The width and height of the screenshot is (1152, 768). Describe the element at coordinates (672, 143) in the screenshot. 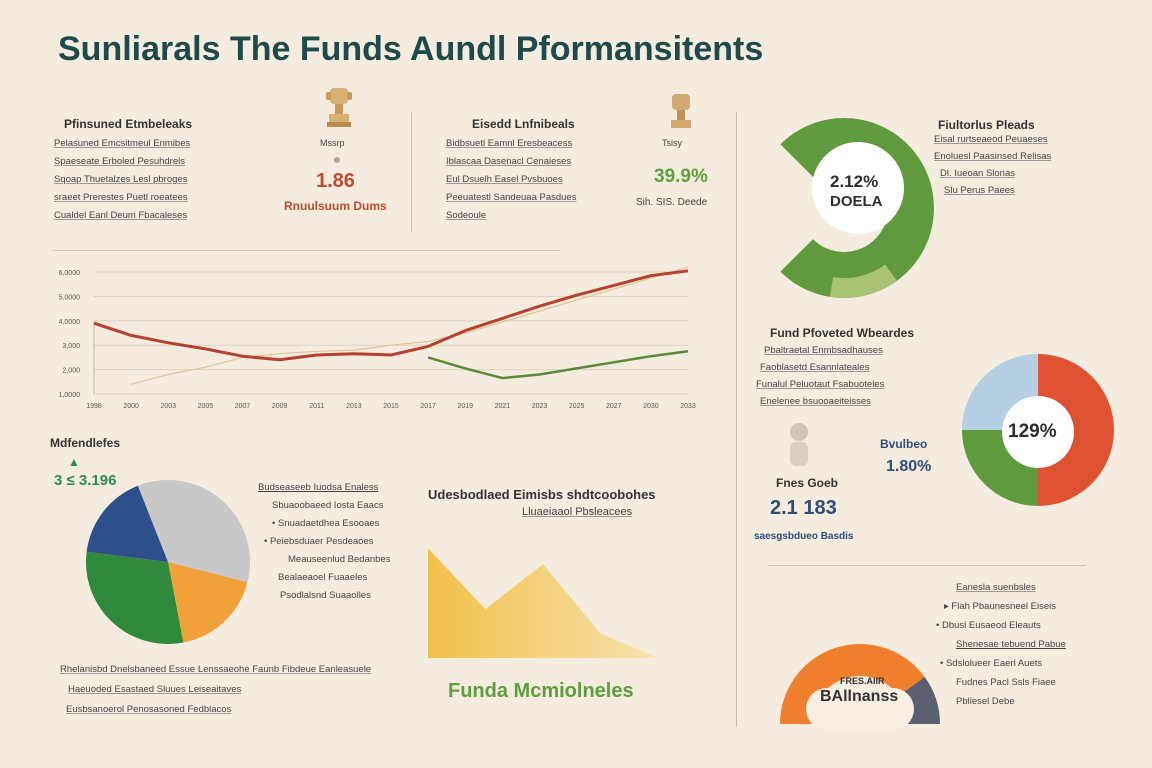

I see `panel2-icon-label: Tsisy` at that location.